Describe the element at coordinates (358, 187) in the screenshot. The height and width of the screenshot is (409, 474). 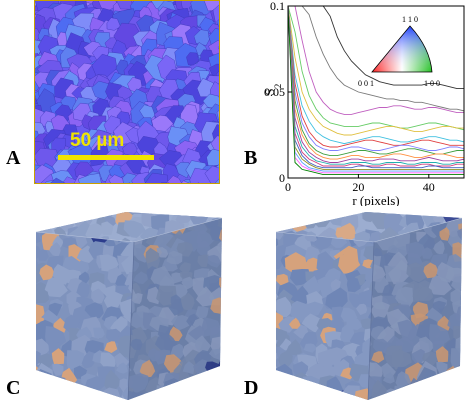
I see `x-tick-label: 20` at that location.